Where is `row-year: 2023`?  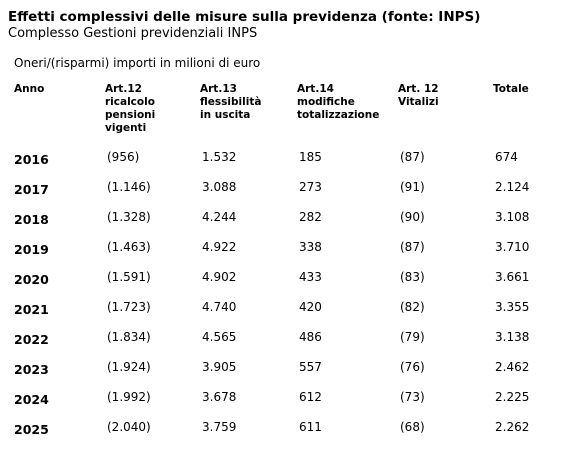
row-year: 2023 is located at coordinates (31, 369).